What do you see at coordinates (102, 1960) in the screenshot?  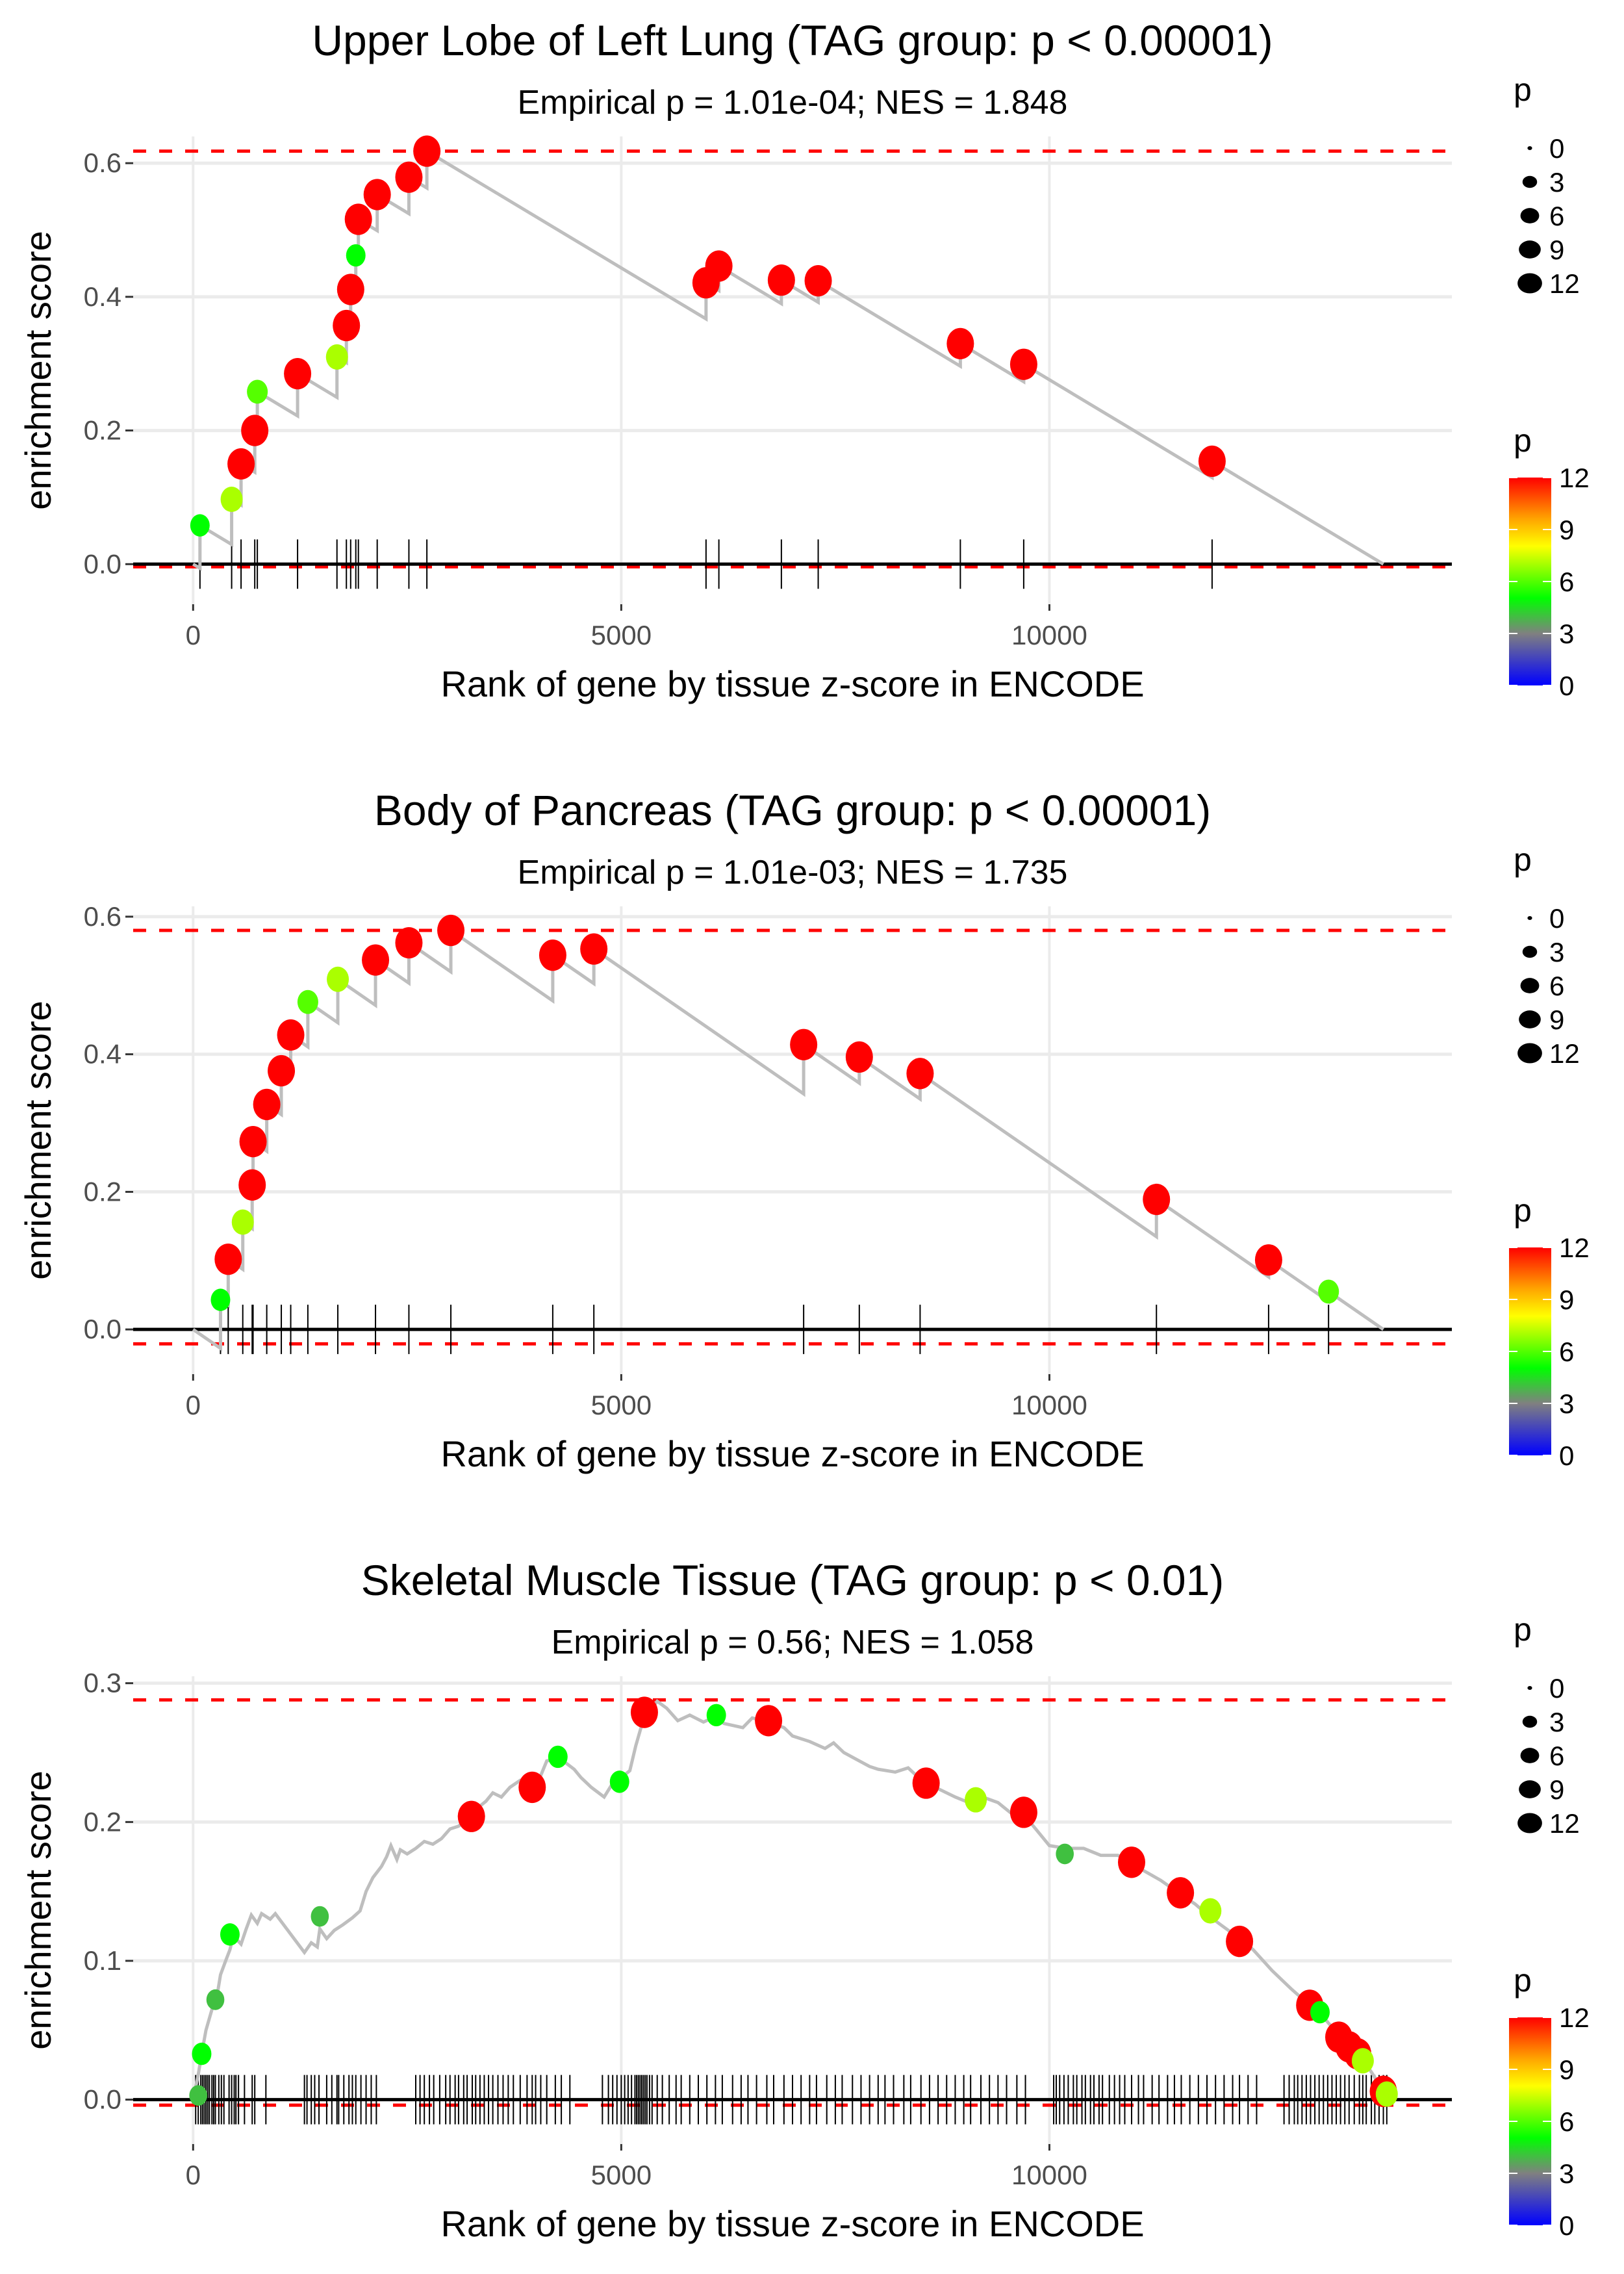 I see `y-tick-label: 0.1` at bounding box center [102, 1960].